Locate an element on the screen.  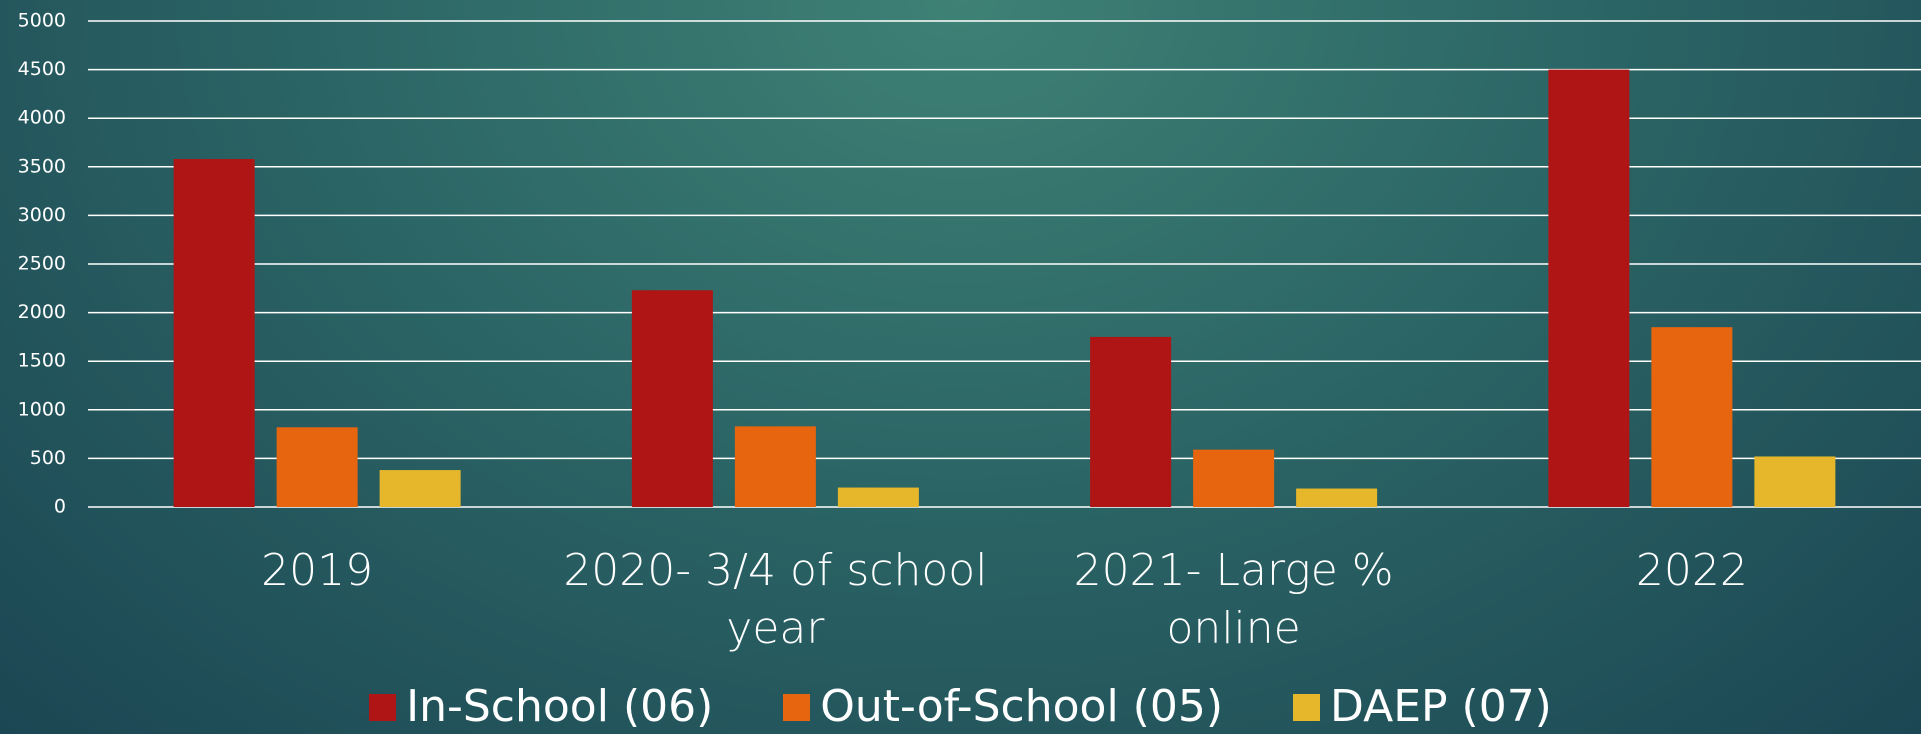
y-tick-label: 2000 is located at coordinates (42, 312).